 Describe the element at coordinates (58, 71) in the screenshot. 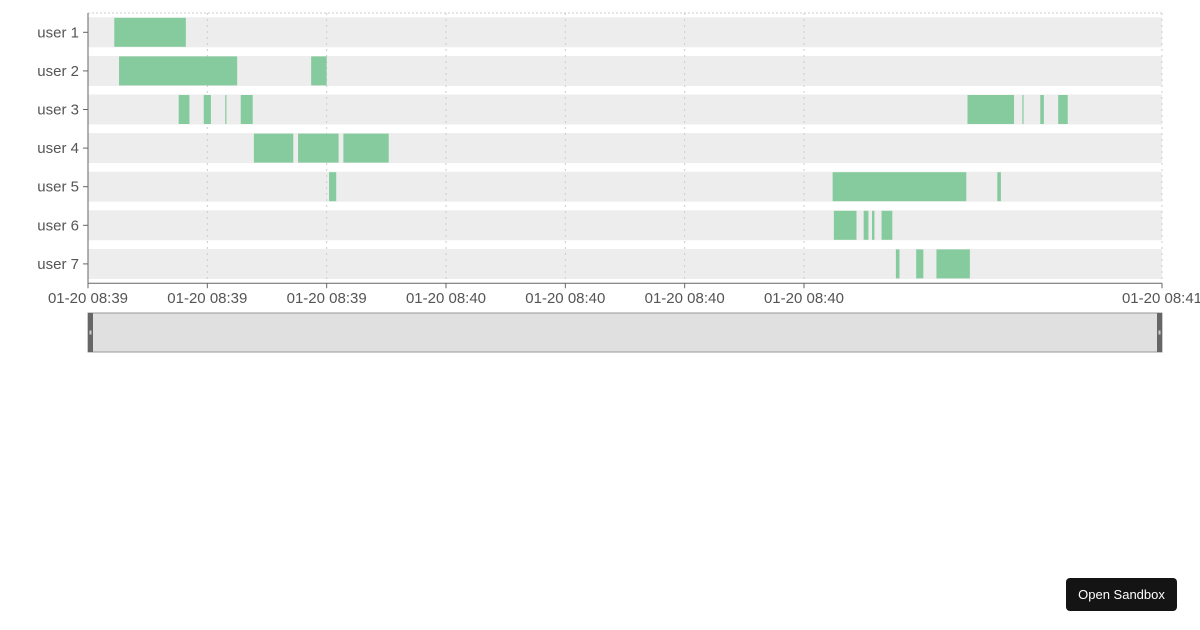

I see `y-tick-label: user 2` at that location.